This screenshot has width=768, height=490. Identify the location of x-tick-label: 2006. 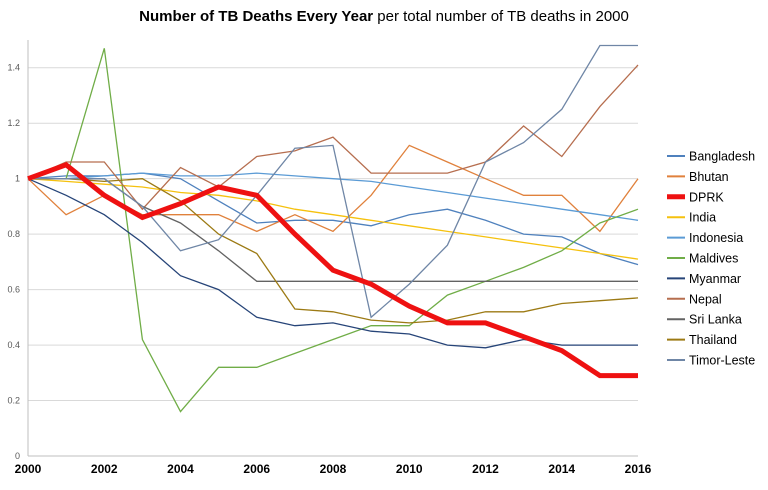
(256, 469).